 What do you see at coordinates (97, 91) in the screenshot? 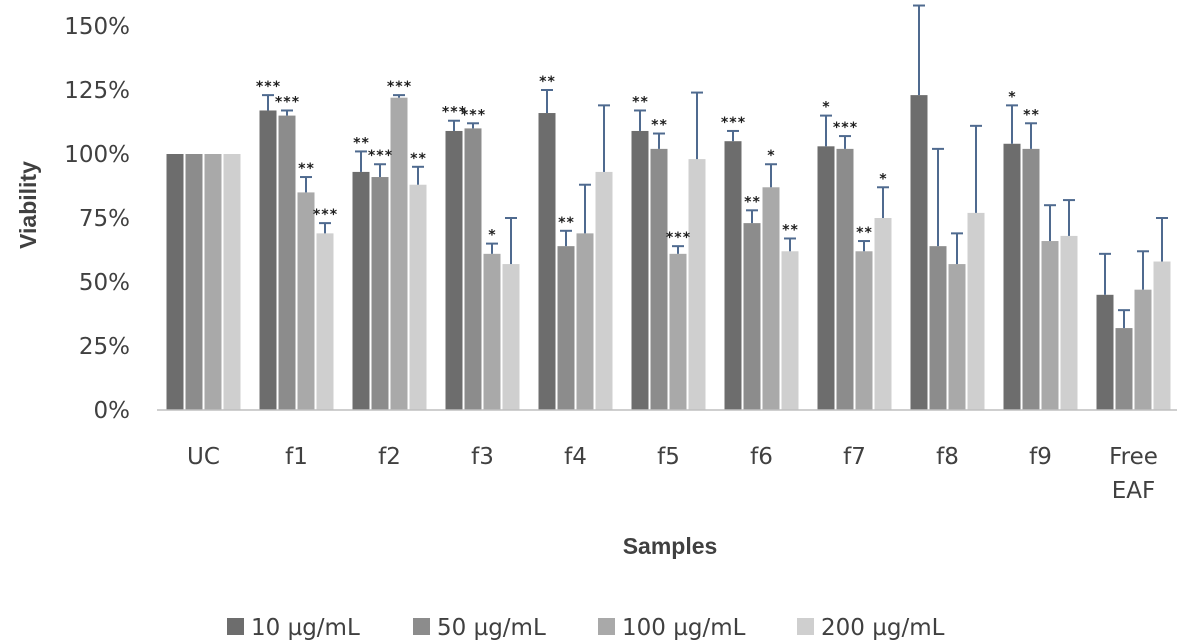
I see `y-tick-label: 125%` at bounding box center [97, 91].